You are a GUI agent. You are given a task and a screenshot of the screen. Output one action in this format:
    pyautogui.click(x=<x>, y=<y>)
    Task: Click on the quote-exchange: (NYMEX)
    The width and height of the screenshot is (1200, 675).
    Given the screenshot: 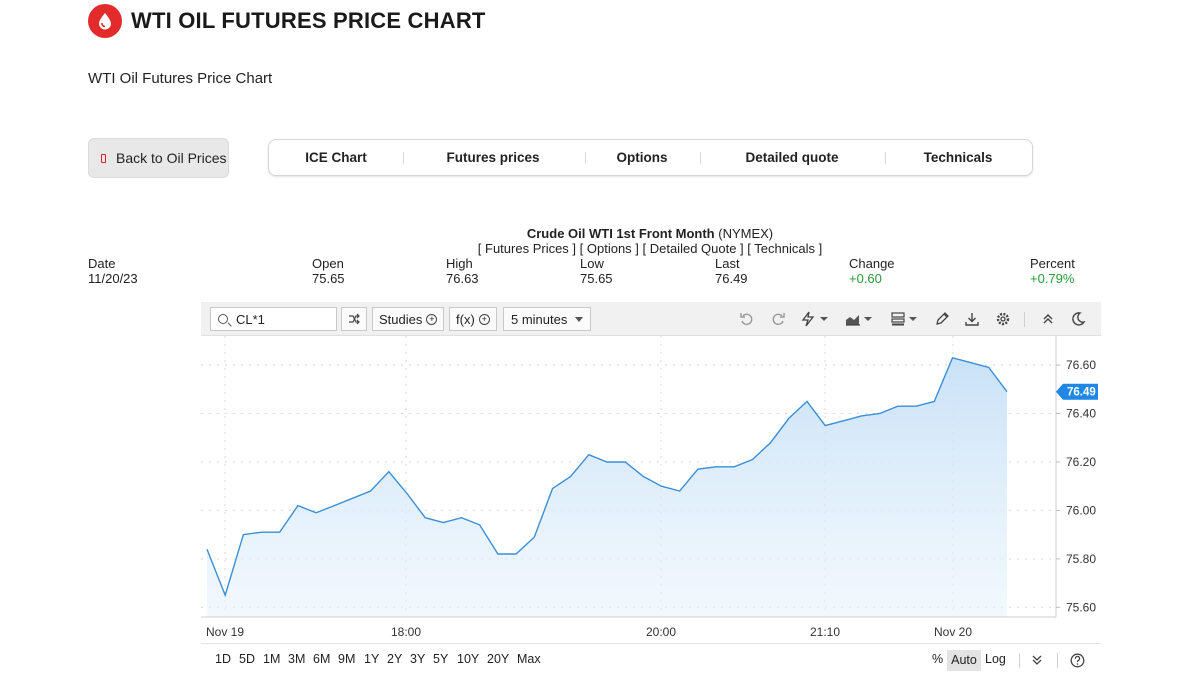 What is the action you would take?
    pyautogui.click(x=746, y=233)
    